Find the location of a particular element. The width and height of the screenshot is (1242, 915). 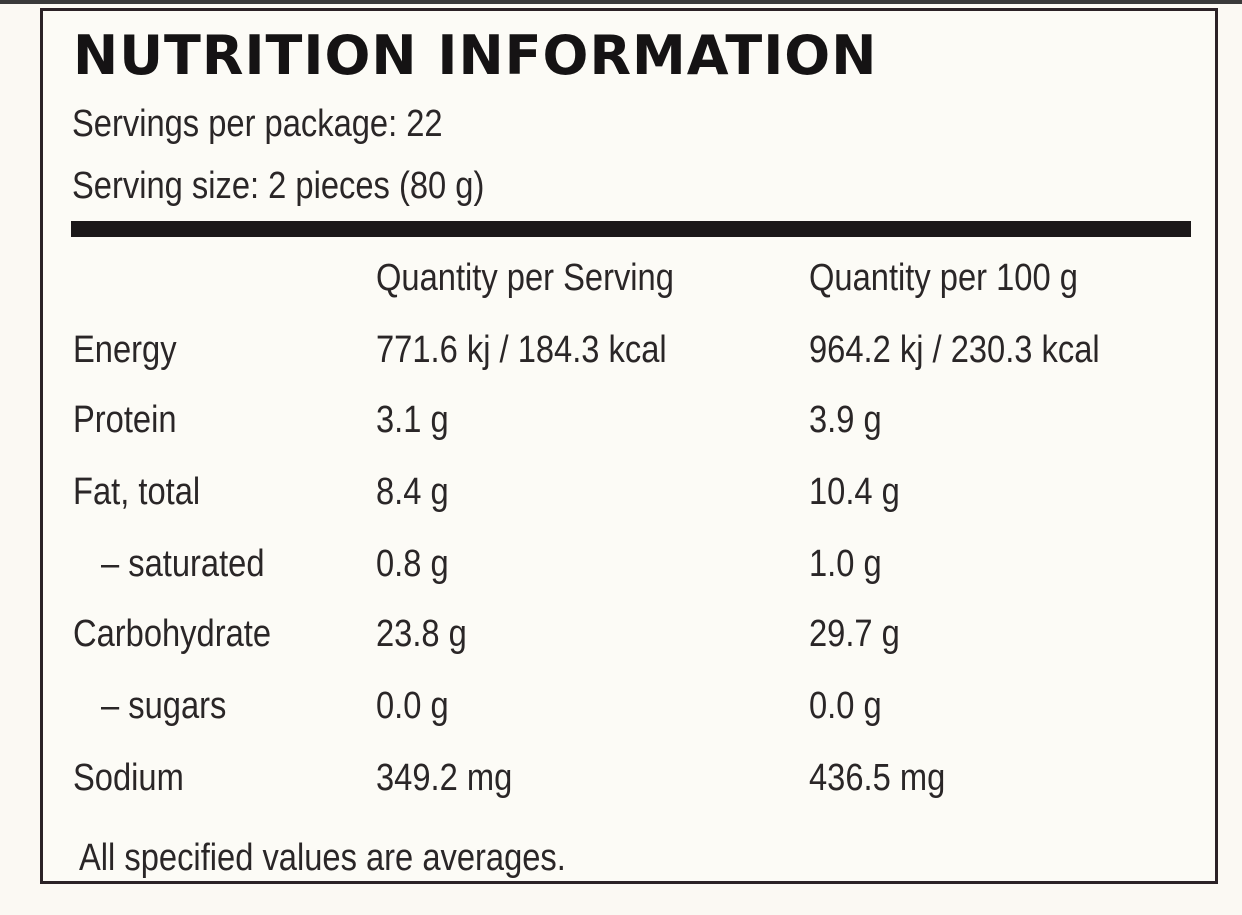

row-label-saturated: – saturated is located at coordinates (183, 564).